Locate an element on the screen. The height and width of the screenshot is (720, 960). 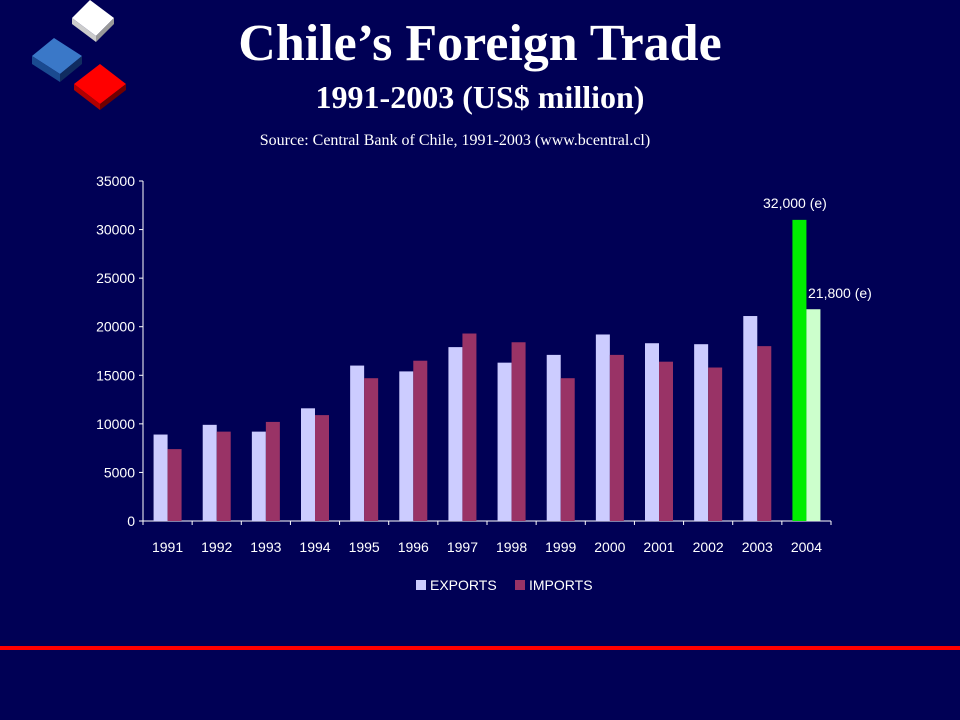
exports-bar-2004 is located at coordinates (799, 370).